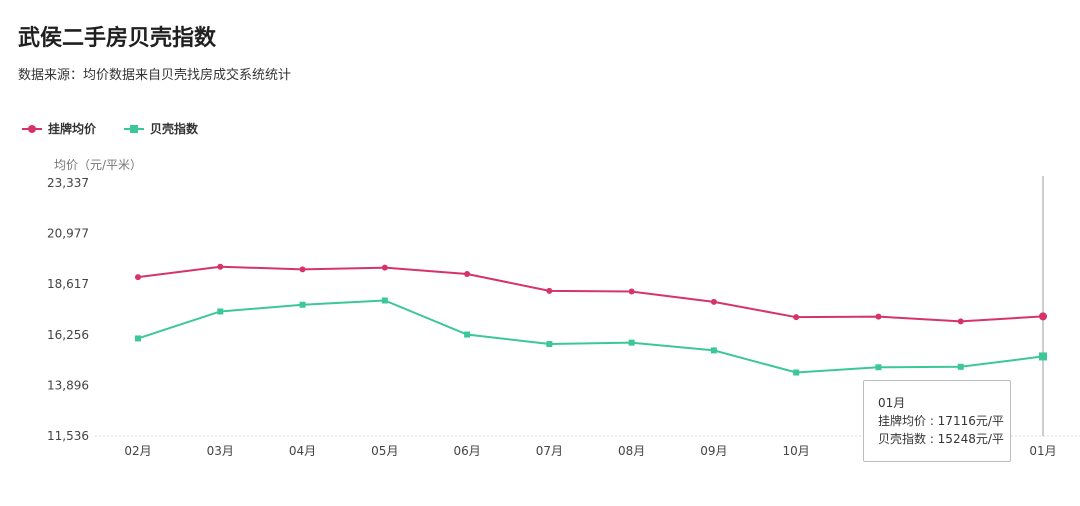 This screenshot has width=1080, height=506. I want to click on x-tick-label: 03月, so click(220, 451).